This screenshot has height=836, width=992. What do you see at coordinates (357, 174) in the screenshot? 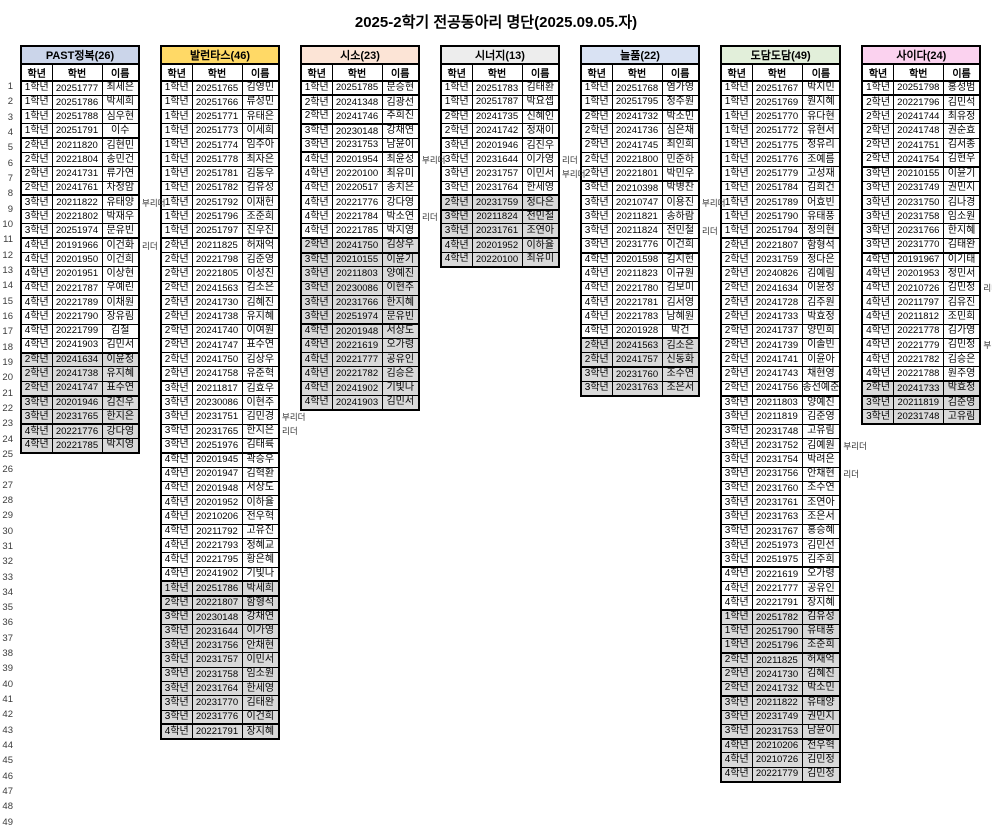
I see `student-id-cell: 20220100` at bounding box center [357, 174].